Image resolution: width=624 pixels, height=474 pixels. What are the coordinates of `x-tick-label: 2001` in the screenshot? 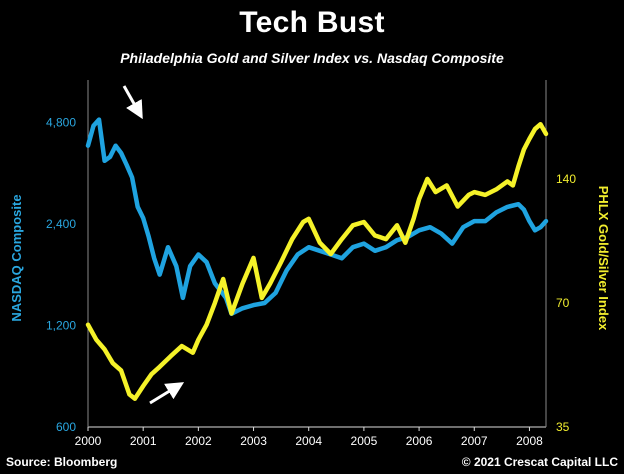 It's located at (143, 441).